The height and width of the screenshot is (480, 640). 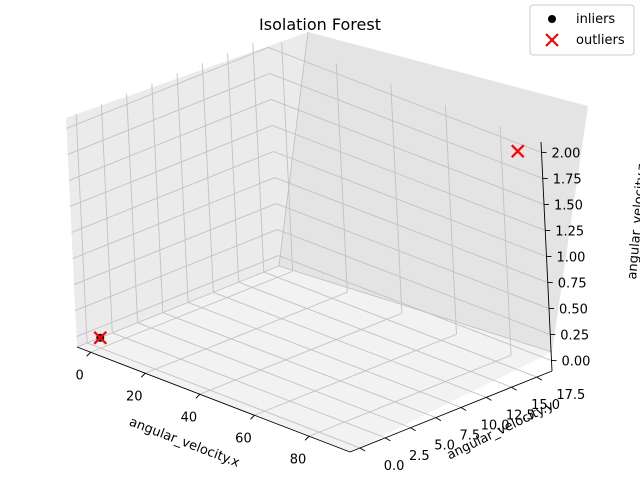 I want to click on x-axis-line, so click(x=213, y=399).